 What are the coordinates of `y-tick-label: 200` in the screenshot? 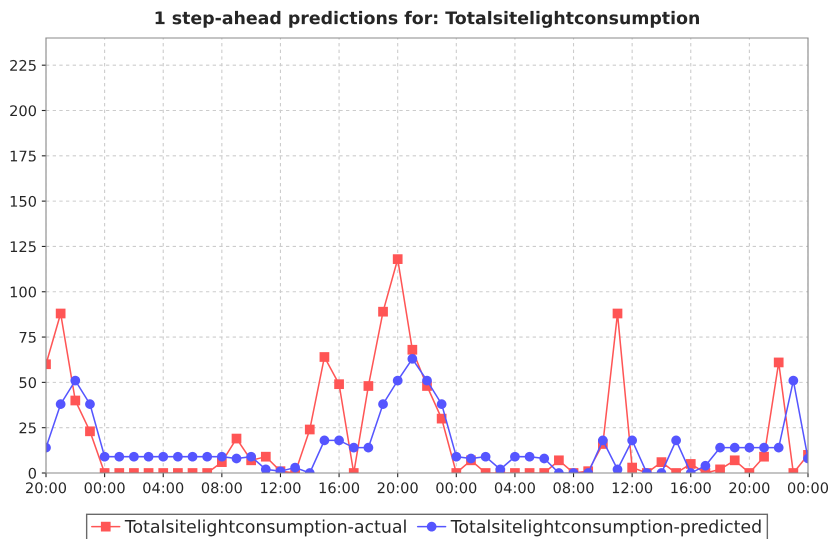 It's located at (23, 110).